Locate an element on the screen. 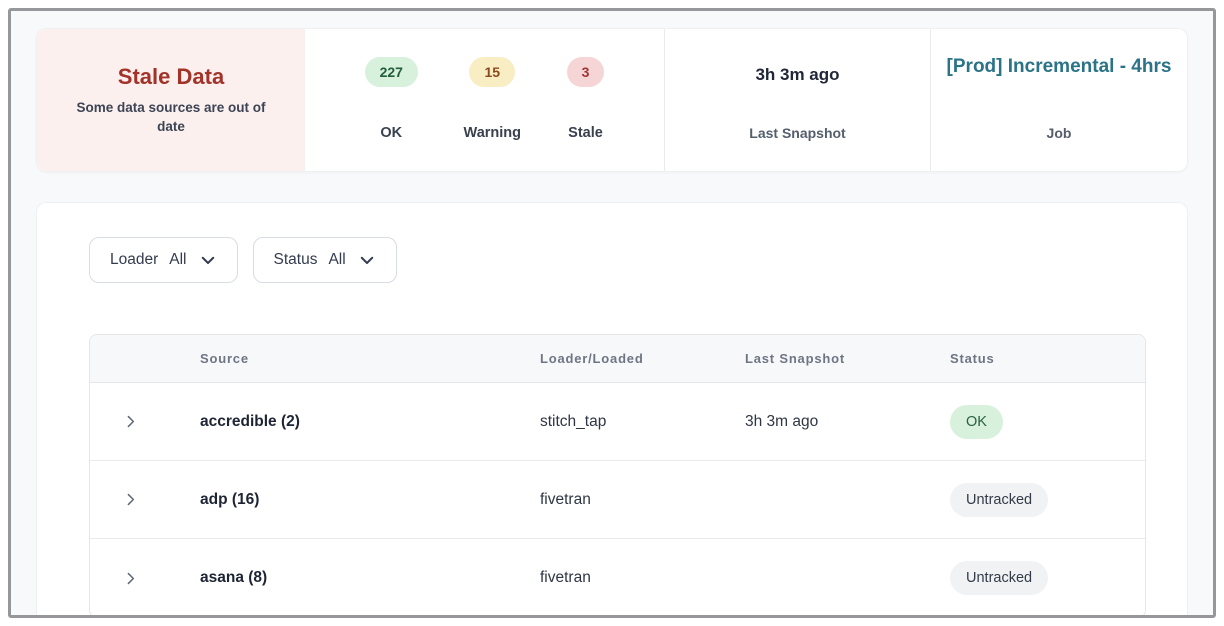 This screenshot has width=1224, height=626. ok-count: 227 OK is located at coordinates (391, 99).